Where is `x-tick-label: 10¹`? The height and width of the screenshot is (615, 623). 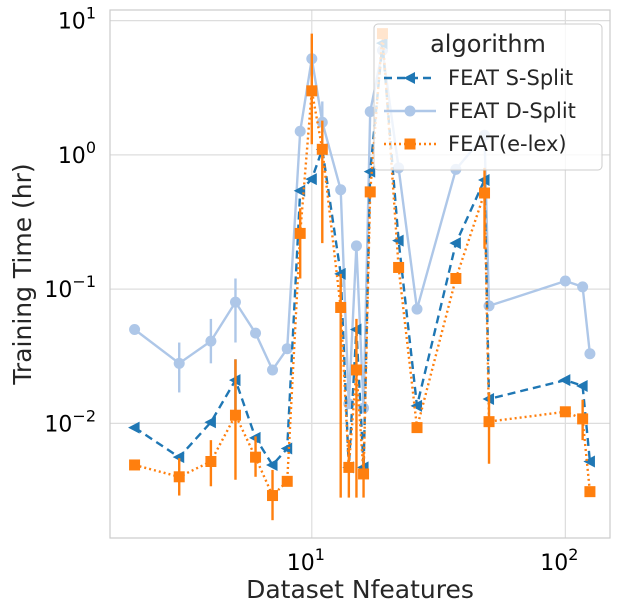
x-tick-label: 10¹ is located at coordinates (306, 560).